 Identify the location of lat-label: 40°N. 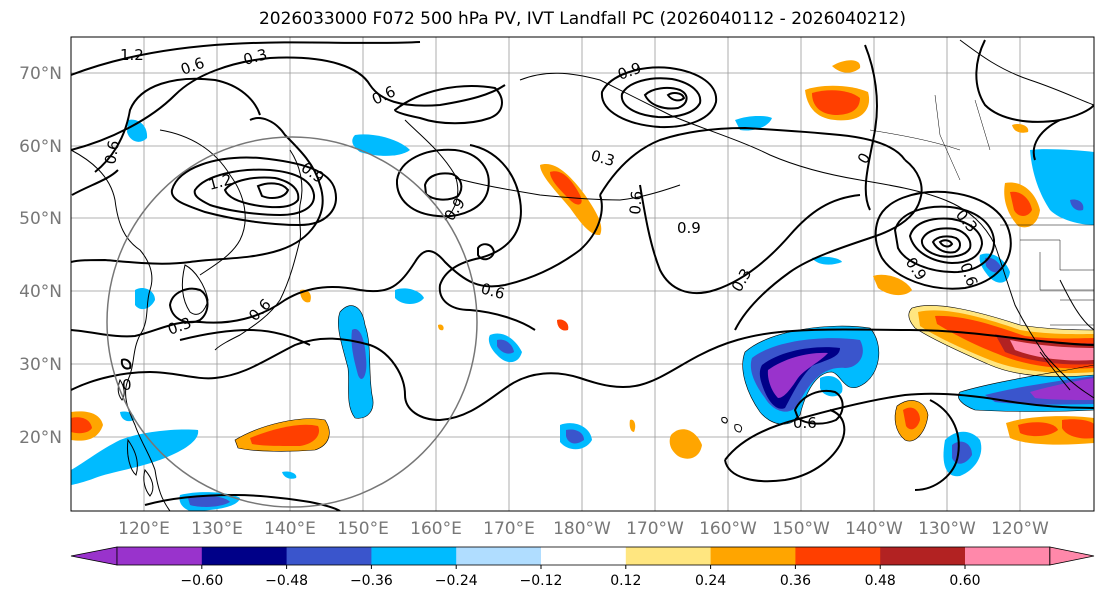
(40, 292).